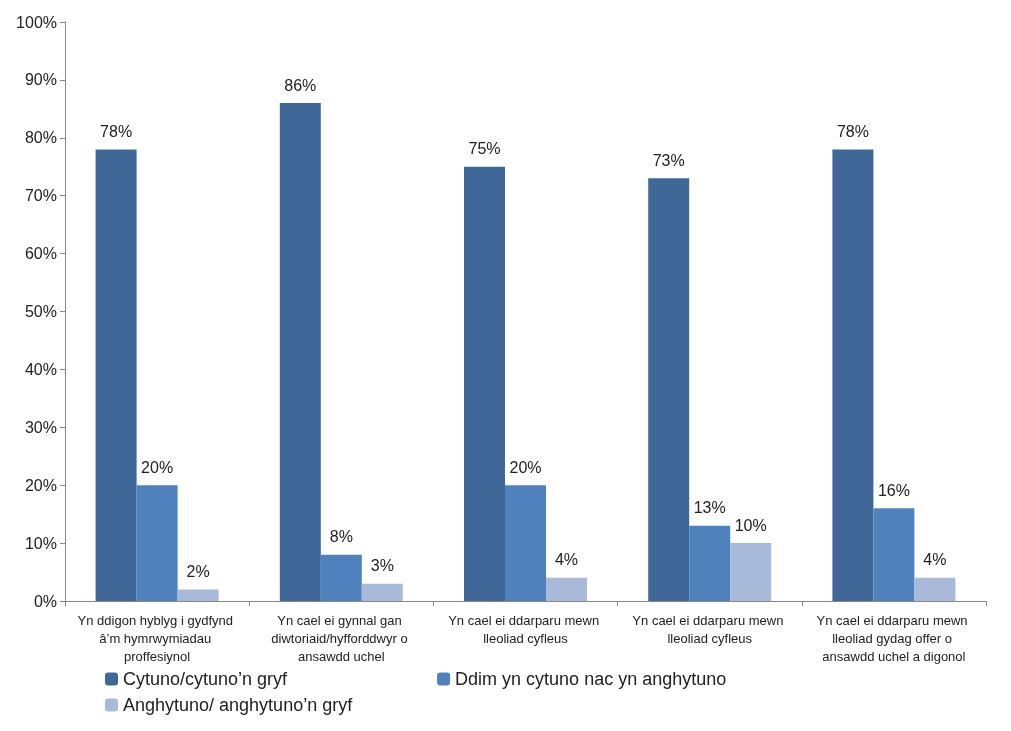 This screenshot has height=731, width=1011. I want to click on y-tick-label: 40%, so click(40, 369).